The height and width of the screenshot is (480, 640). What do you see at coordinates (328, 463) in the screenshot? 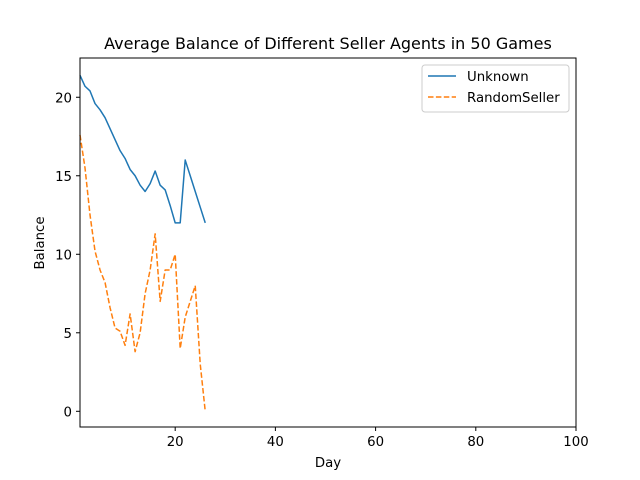
I see `x-axis-title: Day` at bounding box center [328, 463].